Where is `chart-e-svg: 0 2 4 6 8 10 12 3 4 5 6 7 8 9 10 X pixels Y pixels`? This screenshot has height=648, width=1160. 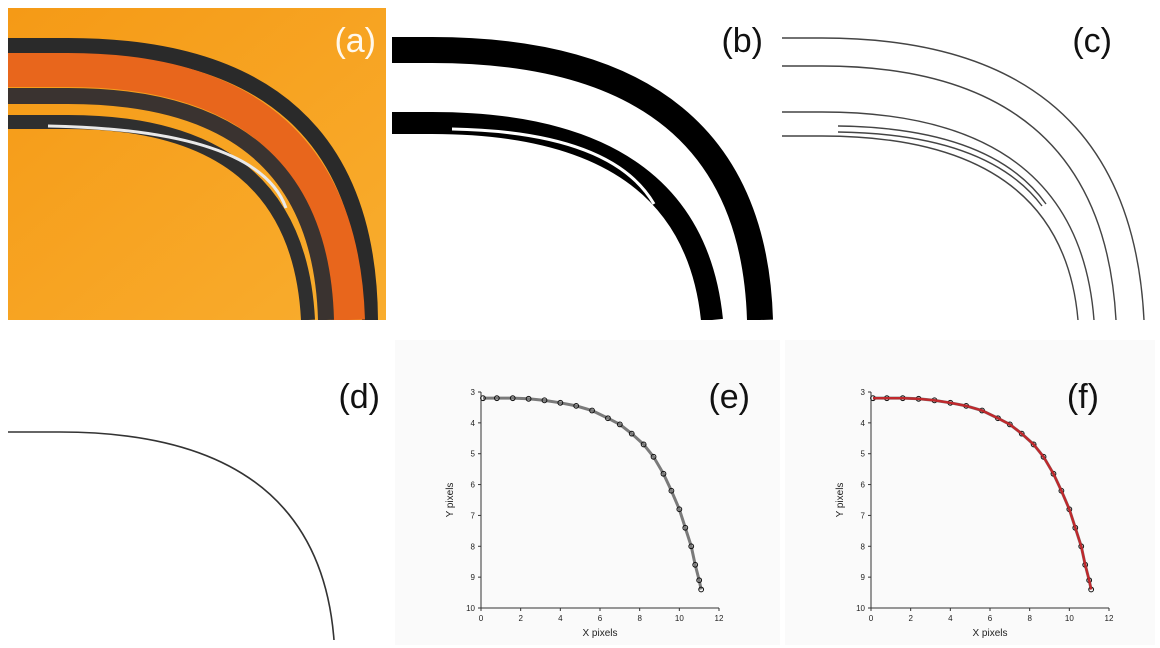 chart-e-svg: 0 2 4 6 8 10 12 3 4 5 6 7 8 9 10 X pixels Y pixels is located at coordinates (584, 513).